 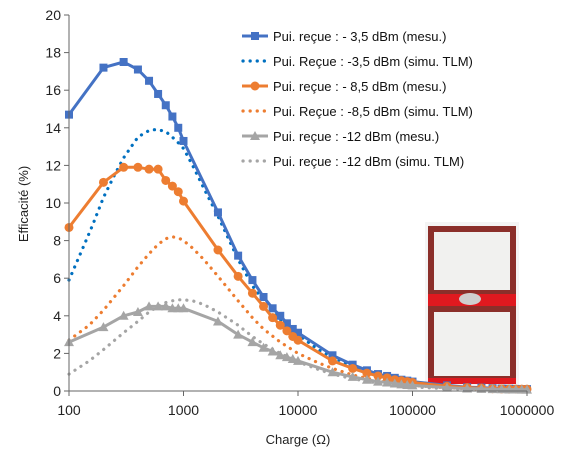 What do you see at coordinates (298, 439) in the screenshot?
I see `x-axis-label: Charge (Ω)` at bounding box center [298, 439].